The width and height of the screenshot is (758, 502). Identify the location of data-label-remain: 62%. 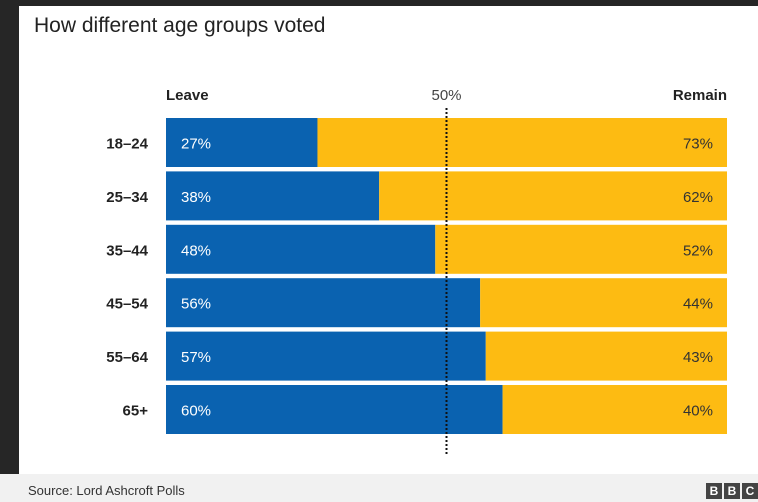
(698, 197).